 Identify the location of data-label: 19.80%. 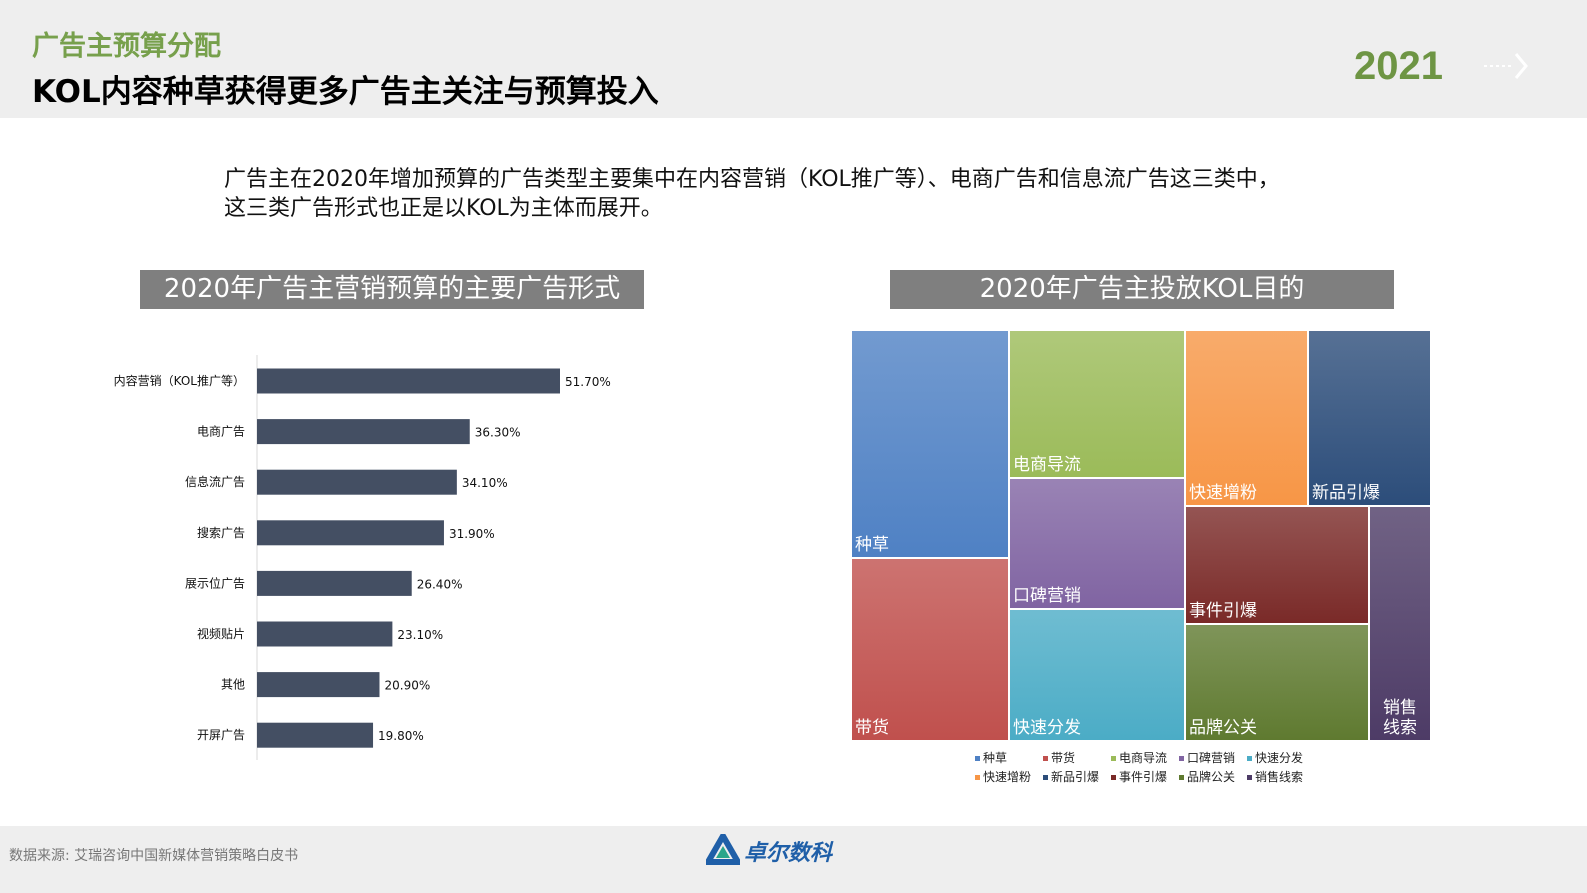
(401, 736).